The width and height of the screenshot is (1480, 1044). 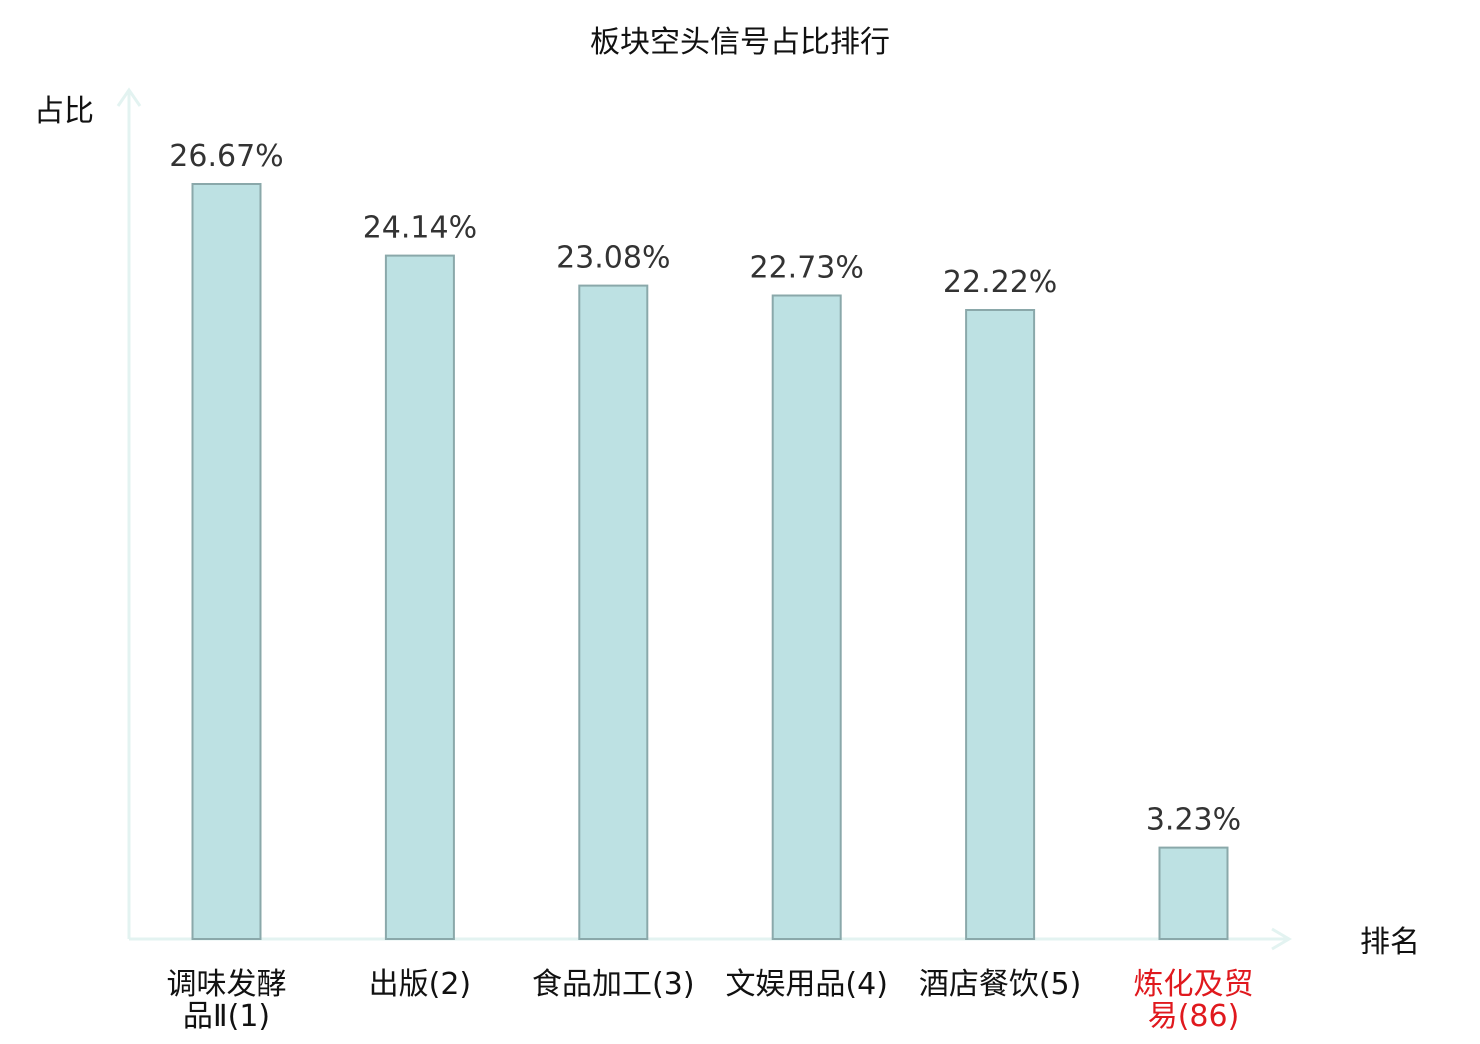 I want to click on value-label: 23.08%, so click(x=613, y=258).